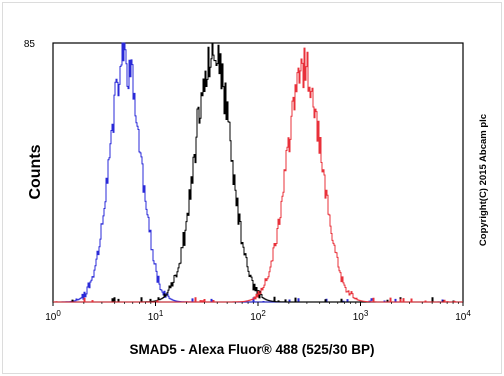  I want to click on y-axis-max-label: 85, so click(30, 44).